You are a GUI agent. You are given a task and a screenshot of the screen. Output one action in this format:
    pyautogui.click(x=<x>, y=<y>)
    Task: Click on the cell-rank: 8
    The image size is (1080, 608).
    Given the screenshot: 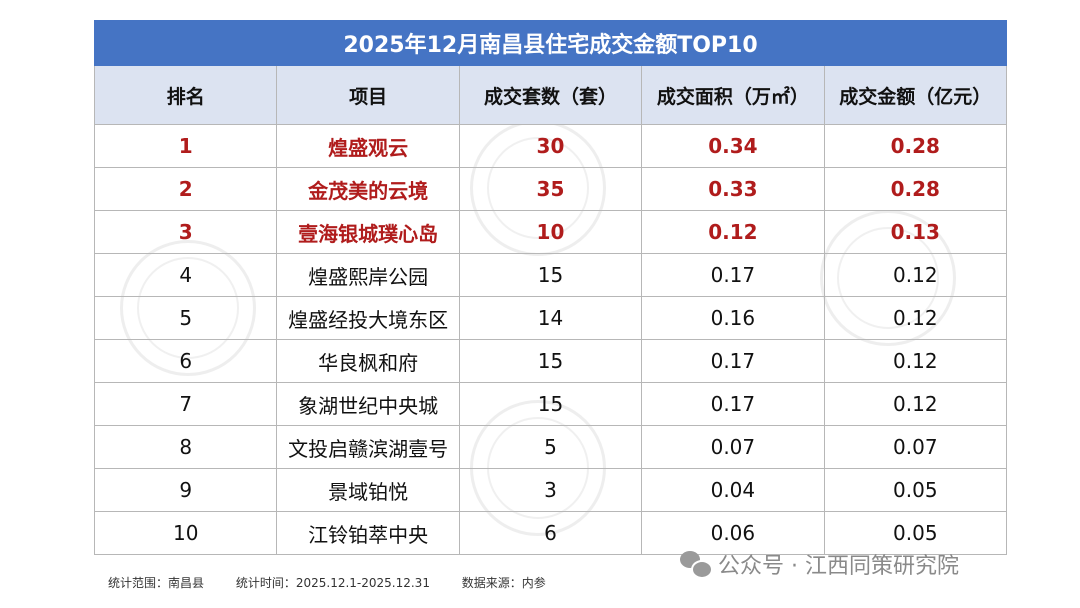 What is the action you would take?
    pyautogui.click(x=185, y=447)
    